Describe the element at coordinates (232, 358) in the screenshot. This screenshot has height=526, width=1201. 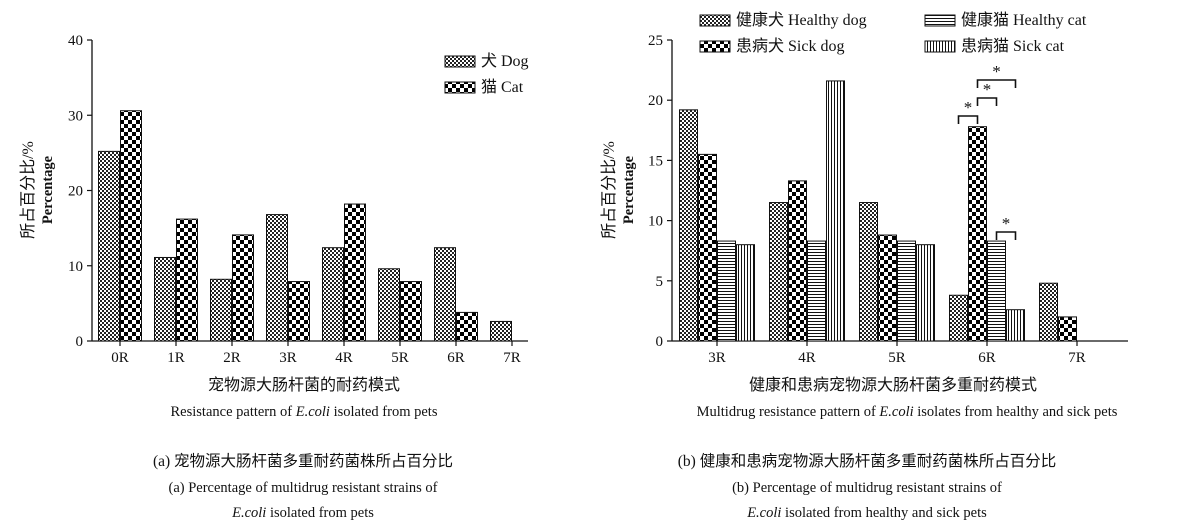
I see `x-tick-label: 2R` at that location.